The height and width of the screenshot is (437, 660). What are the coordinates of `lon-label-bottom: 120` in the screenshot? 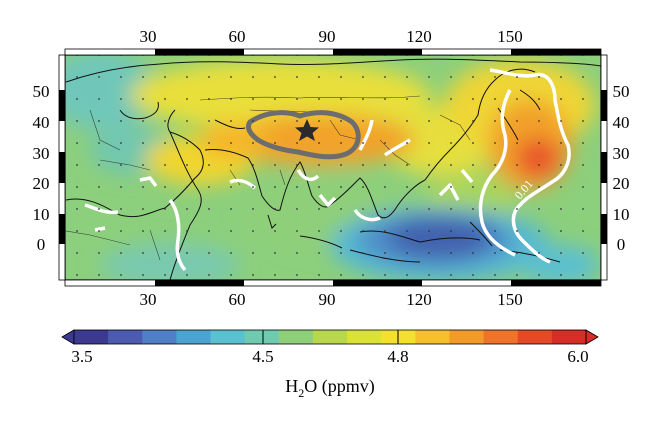 It's located at (419, 299).